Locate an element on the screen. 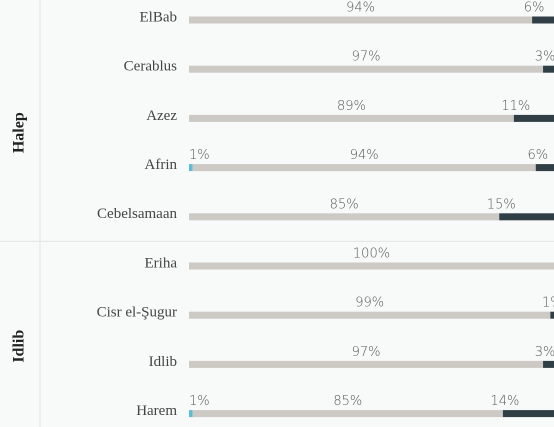 The height and width of the screenshot is (427, 554). category-label: Cebelsamaan is located at coordinates (137, 214).